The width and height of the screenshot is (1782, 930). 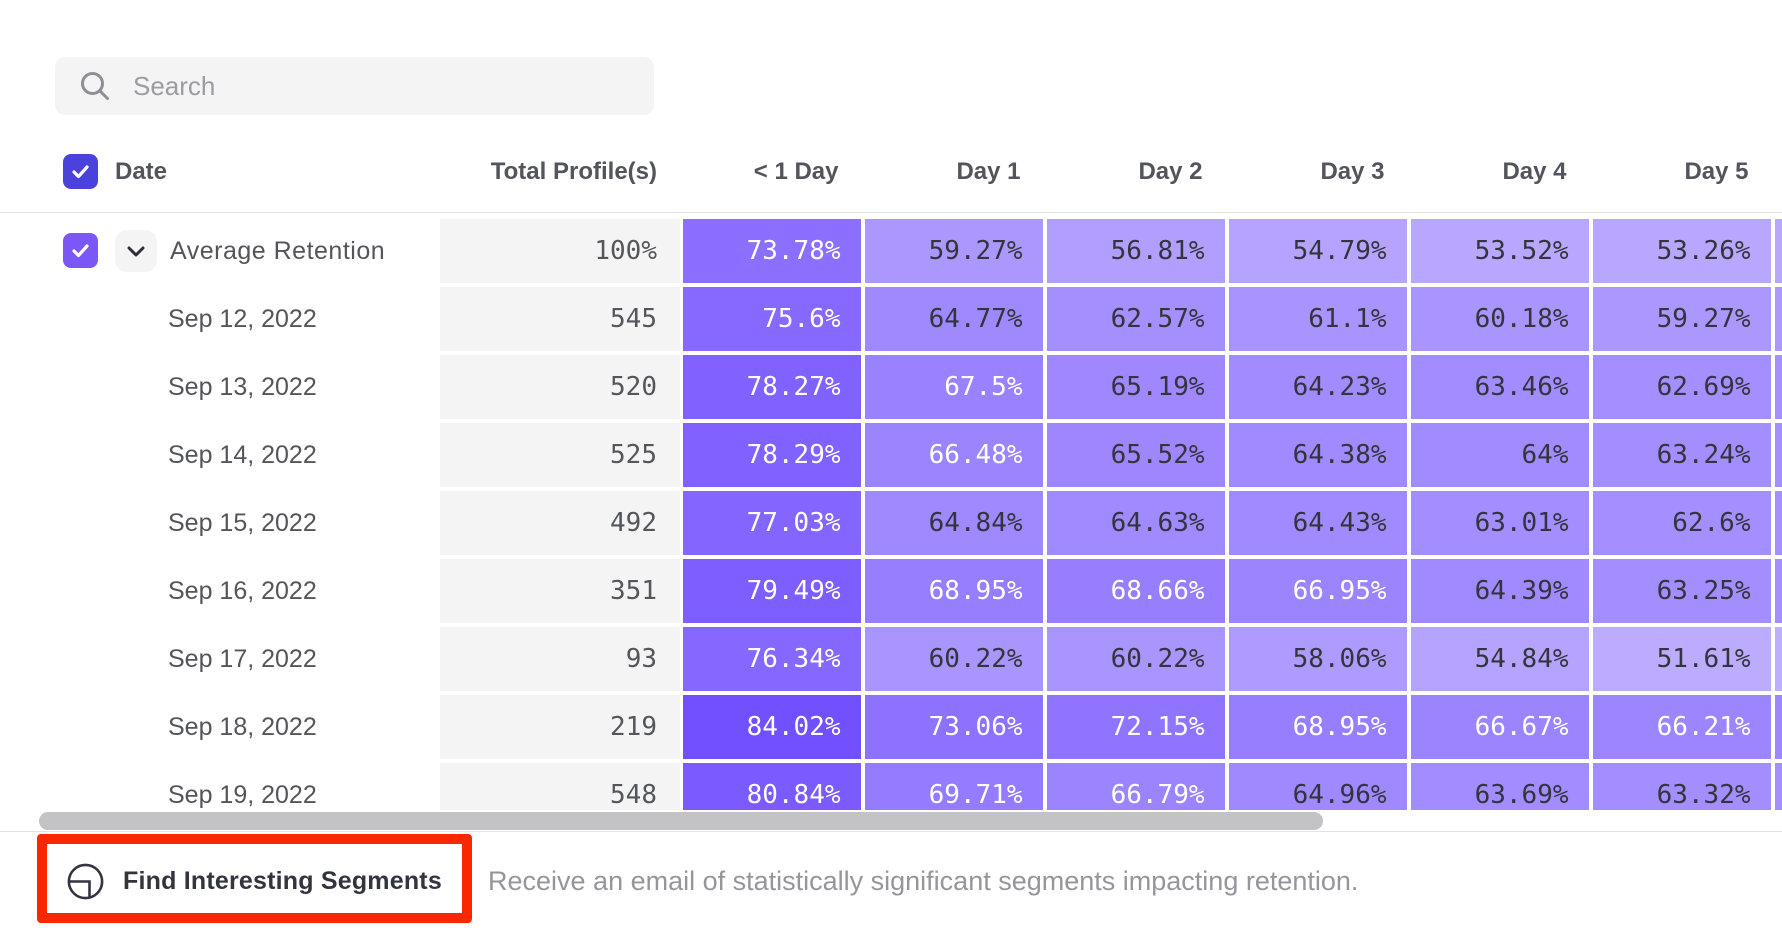 I want to click on retention-cell: 73.78%, so click(x=771, y=251).